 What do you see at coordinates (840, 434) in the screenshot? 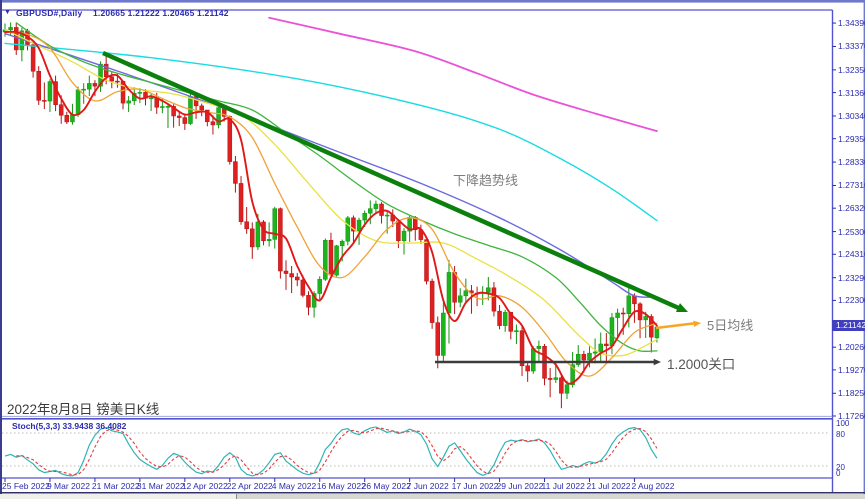
I see `stoch-scale-label: 80` at bounding box center [840, 434].